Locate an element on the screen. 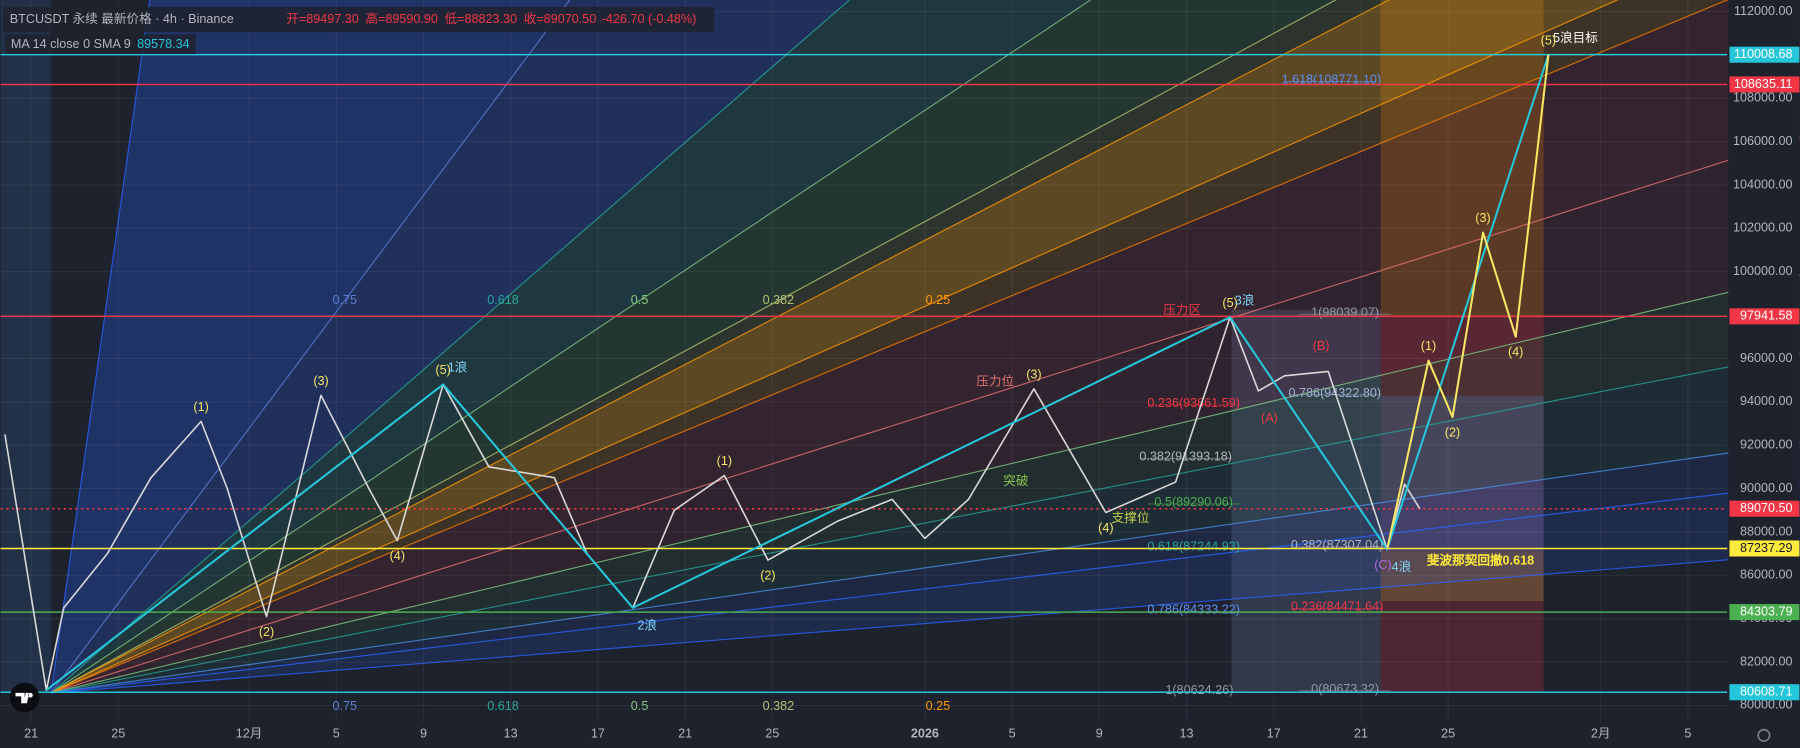 This screenshot has height=748, width=1800. level-label: 87237.29 is located at coordinates (1766, 548).